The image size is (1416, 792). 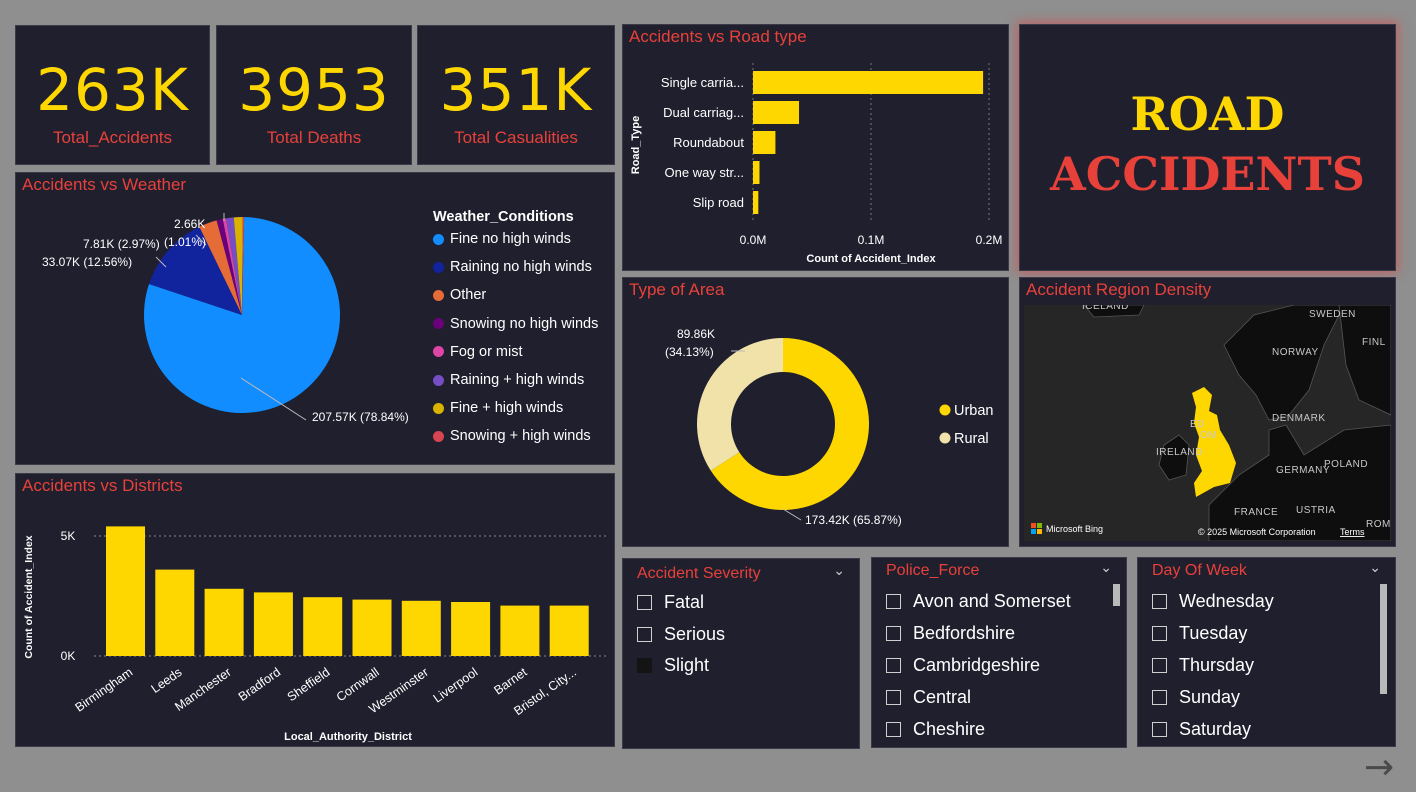 I want to click on slicer-option-serious: Serious, so click(x=681, y=634).